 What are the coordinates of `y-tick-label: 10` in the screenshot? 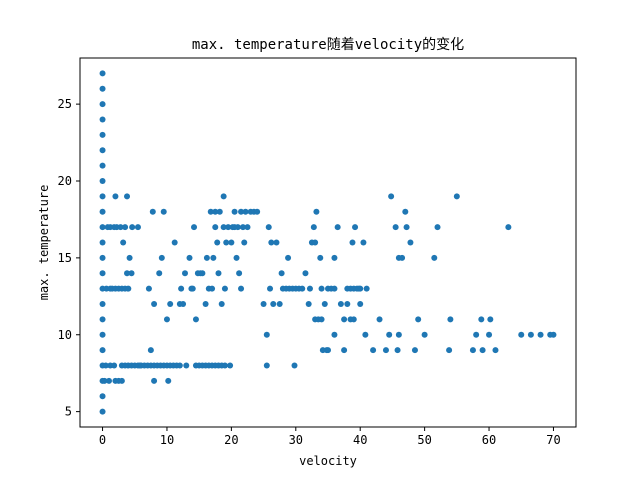 It's located at (65, 335).